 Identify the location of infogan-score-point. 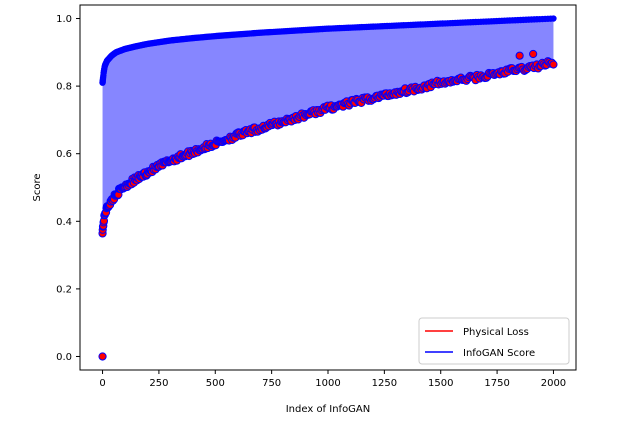
(553, 18).